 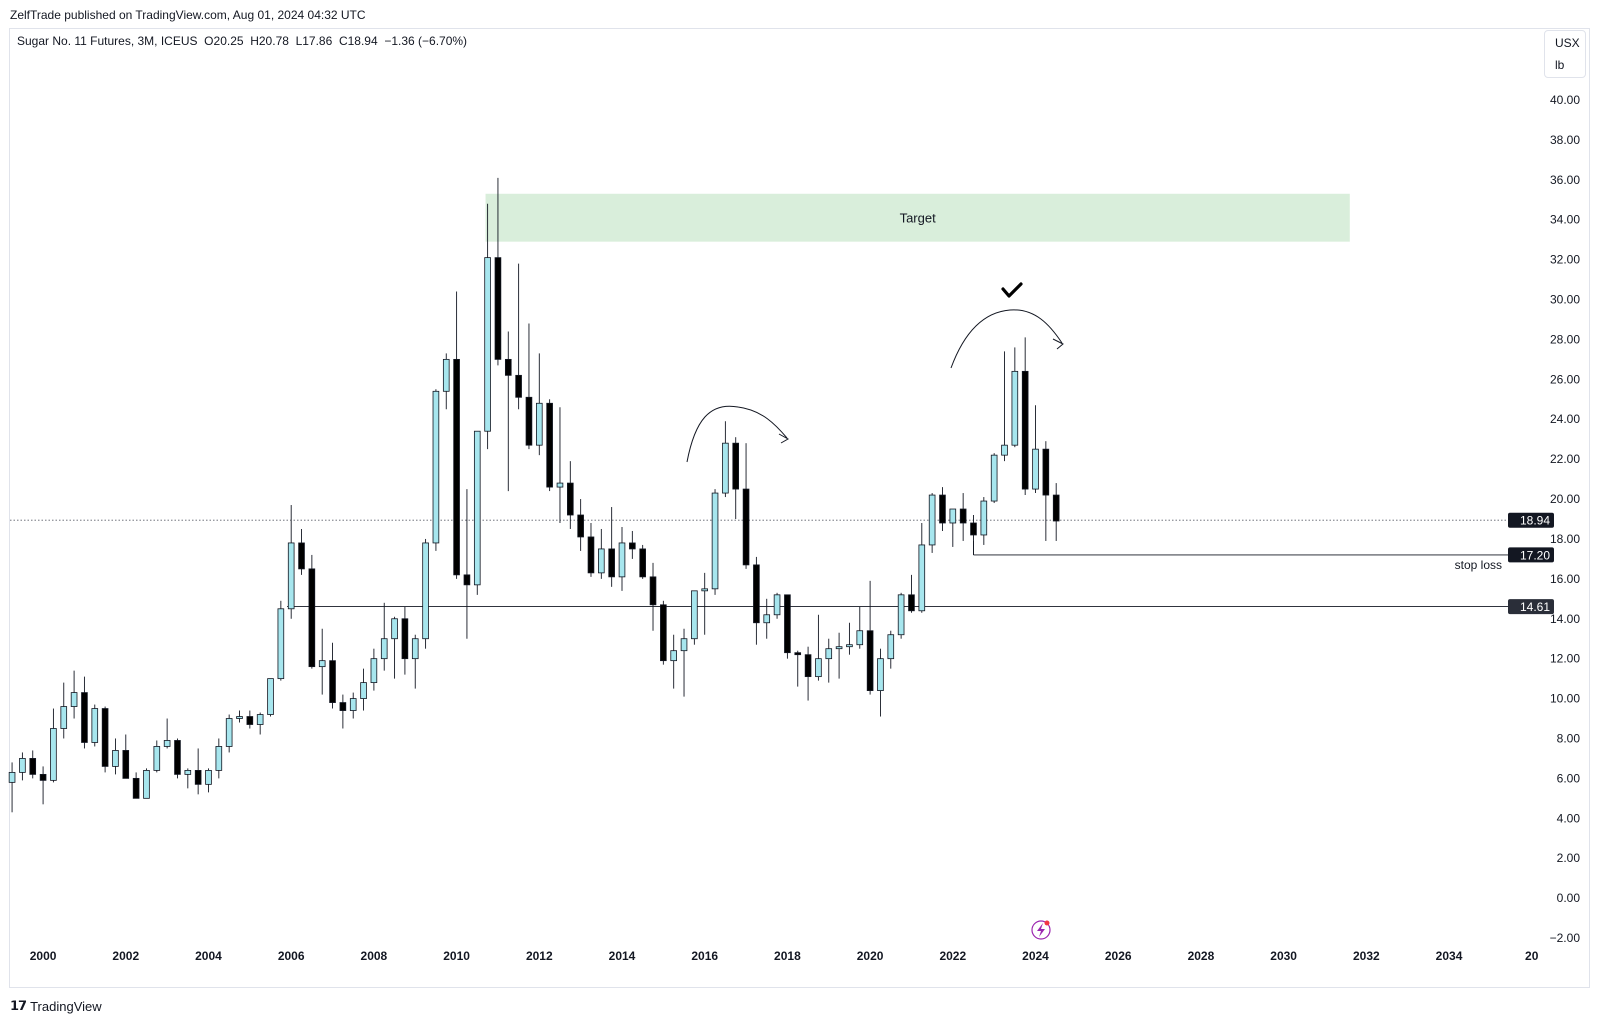 I want to click on brand-name: TradingView, so click(x=66, y=1006).